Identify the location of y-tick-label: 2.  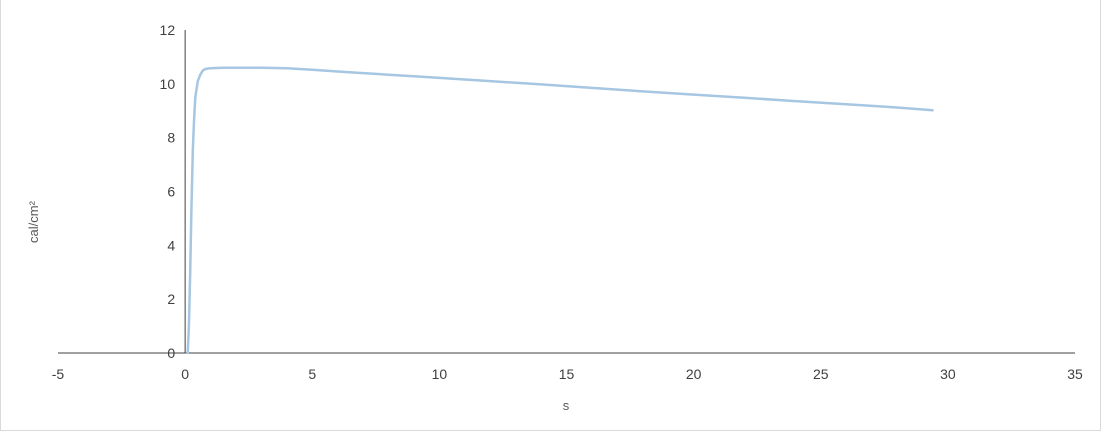
(171, 299).